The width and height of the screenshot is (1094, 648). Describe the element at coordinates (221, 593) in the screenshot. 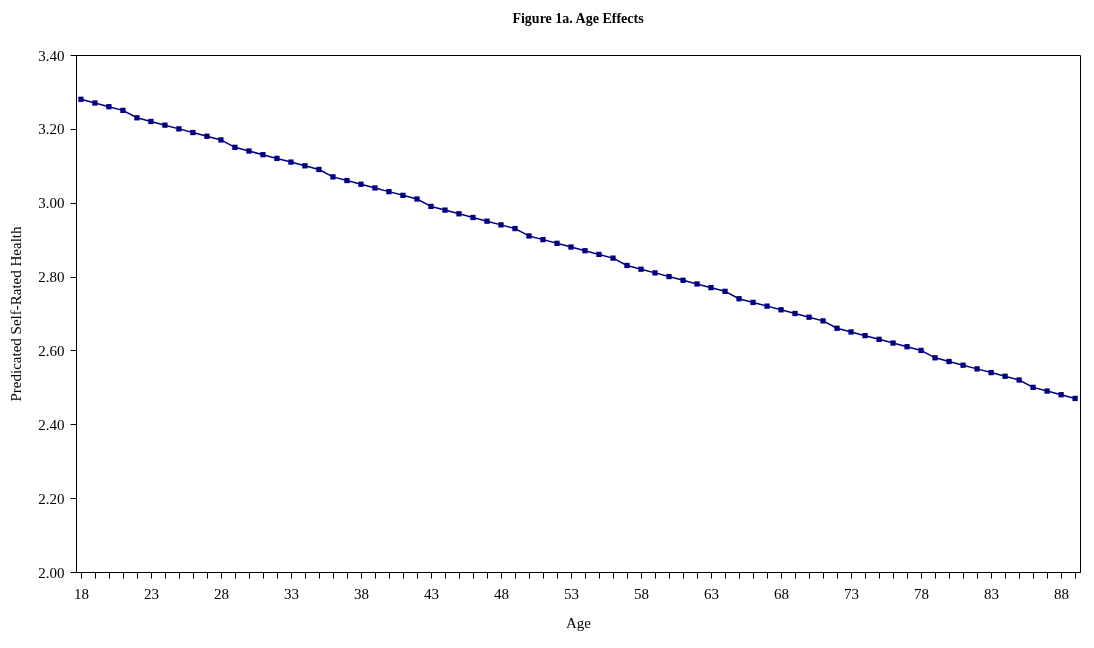

I see `x-tick-label: 28` at that location.